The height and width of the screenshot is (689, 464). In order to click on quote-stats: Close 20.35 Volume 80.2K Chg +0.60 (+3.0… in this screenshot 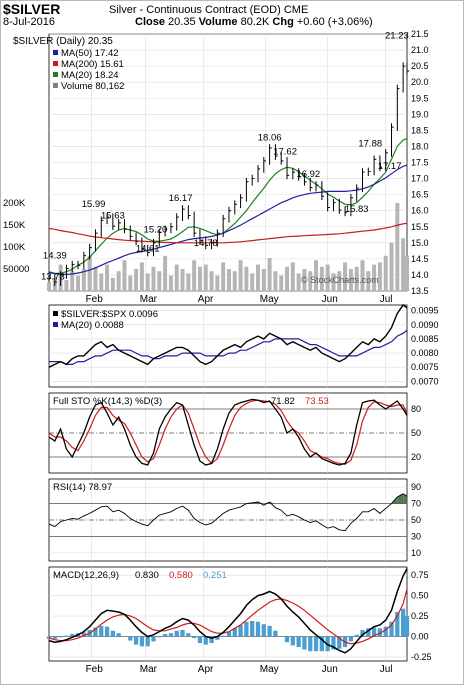, I will do `click(254, 22)`.